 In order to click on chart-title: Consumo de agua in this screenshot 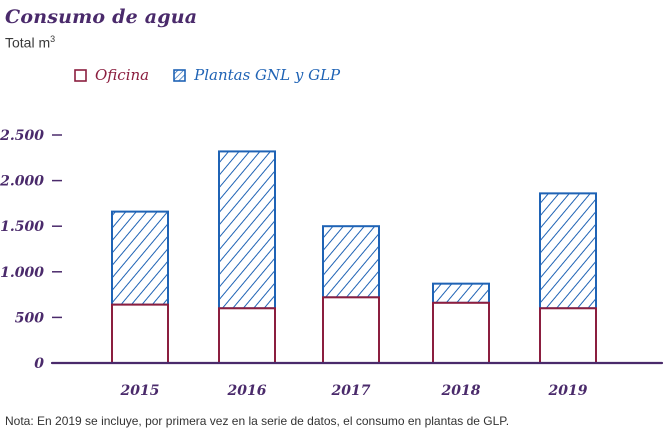, I will do `click(101, 17)`.